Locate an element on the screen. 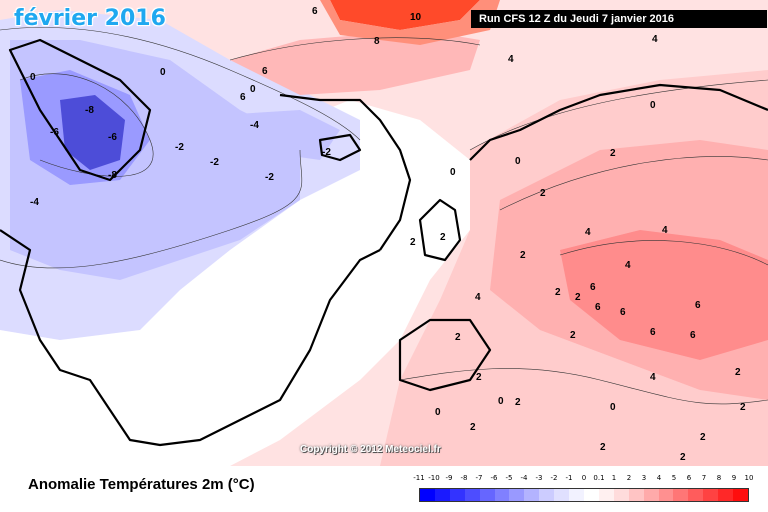  legend-tick-label: -9 is located at coordinates (449, 478).